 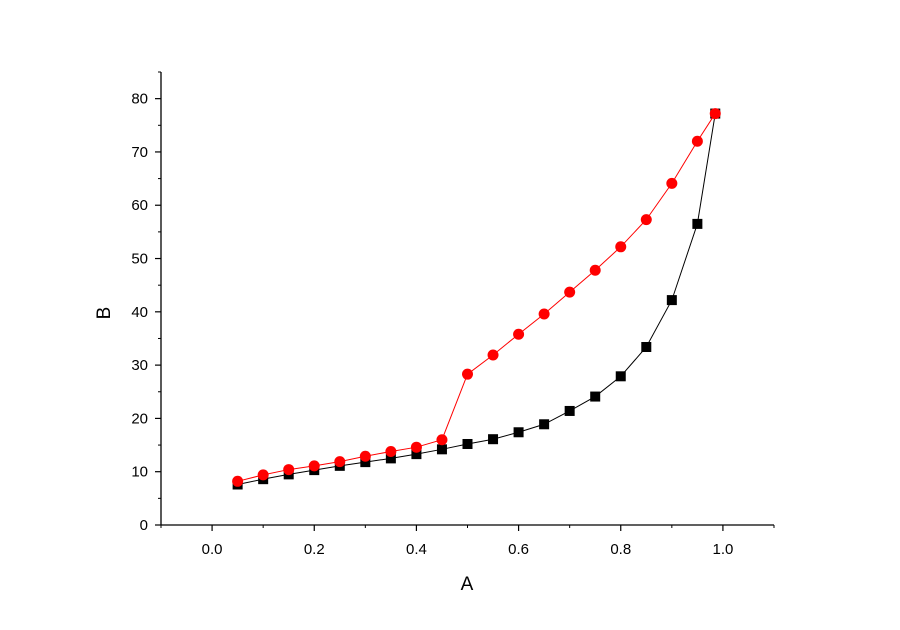 I want to click on y-tick-labels: 0 10 20 30 40 50 60 70 80, so click(x=139, y=312).